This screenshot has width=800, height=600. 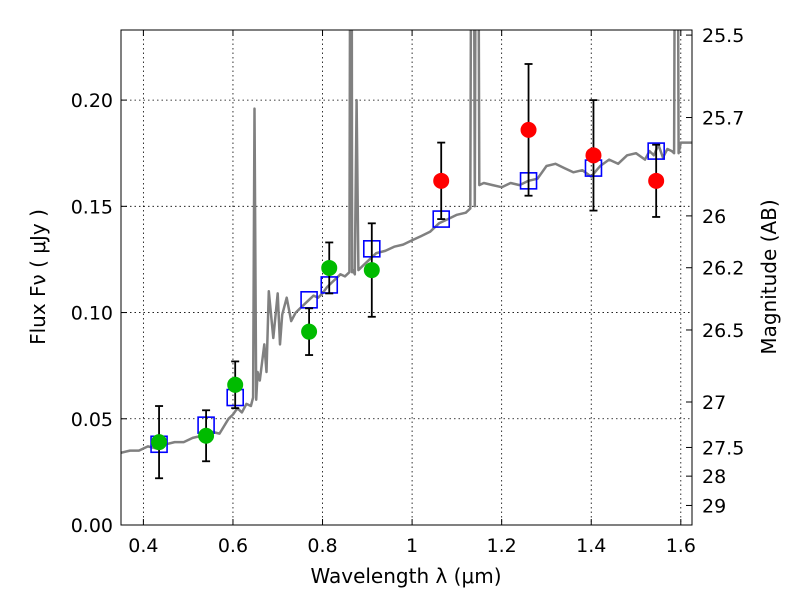 What do you see at coordinates (723, 331) in the screenshot?
I see `right-tick-label: 26.5` at bounding box center [723, 331].